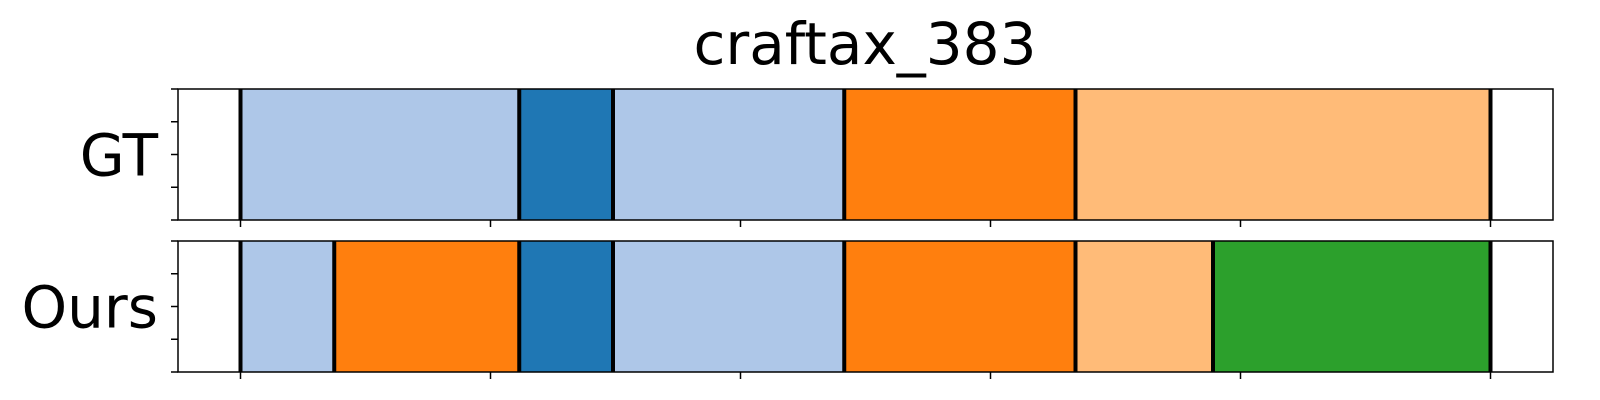 The width and height of the screenshot is (1600, 400). Describe the element at coordinates (865, 44) in the screenshot. I see `chart-title: craftax_383` at that location.